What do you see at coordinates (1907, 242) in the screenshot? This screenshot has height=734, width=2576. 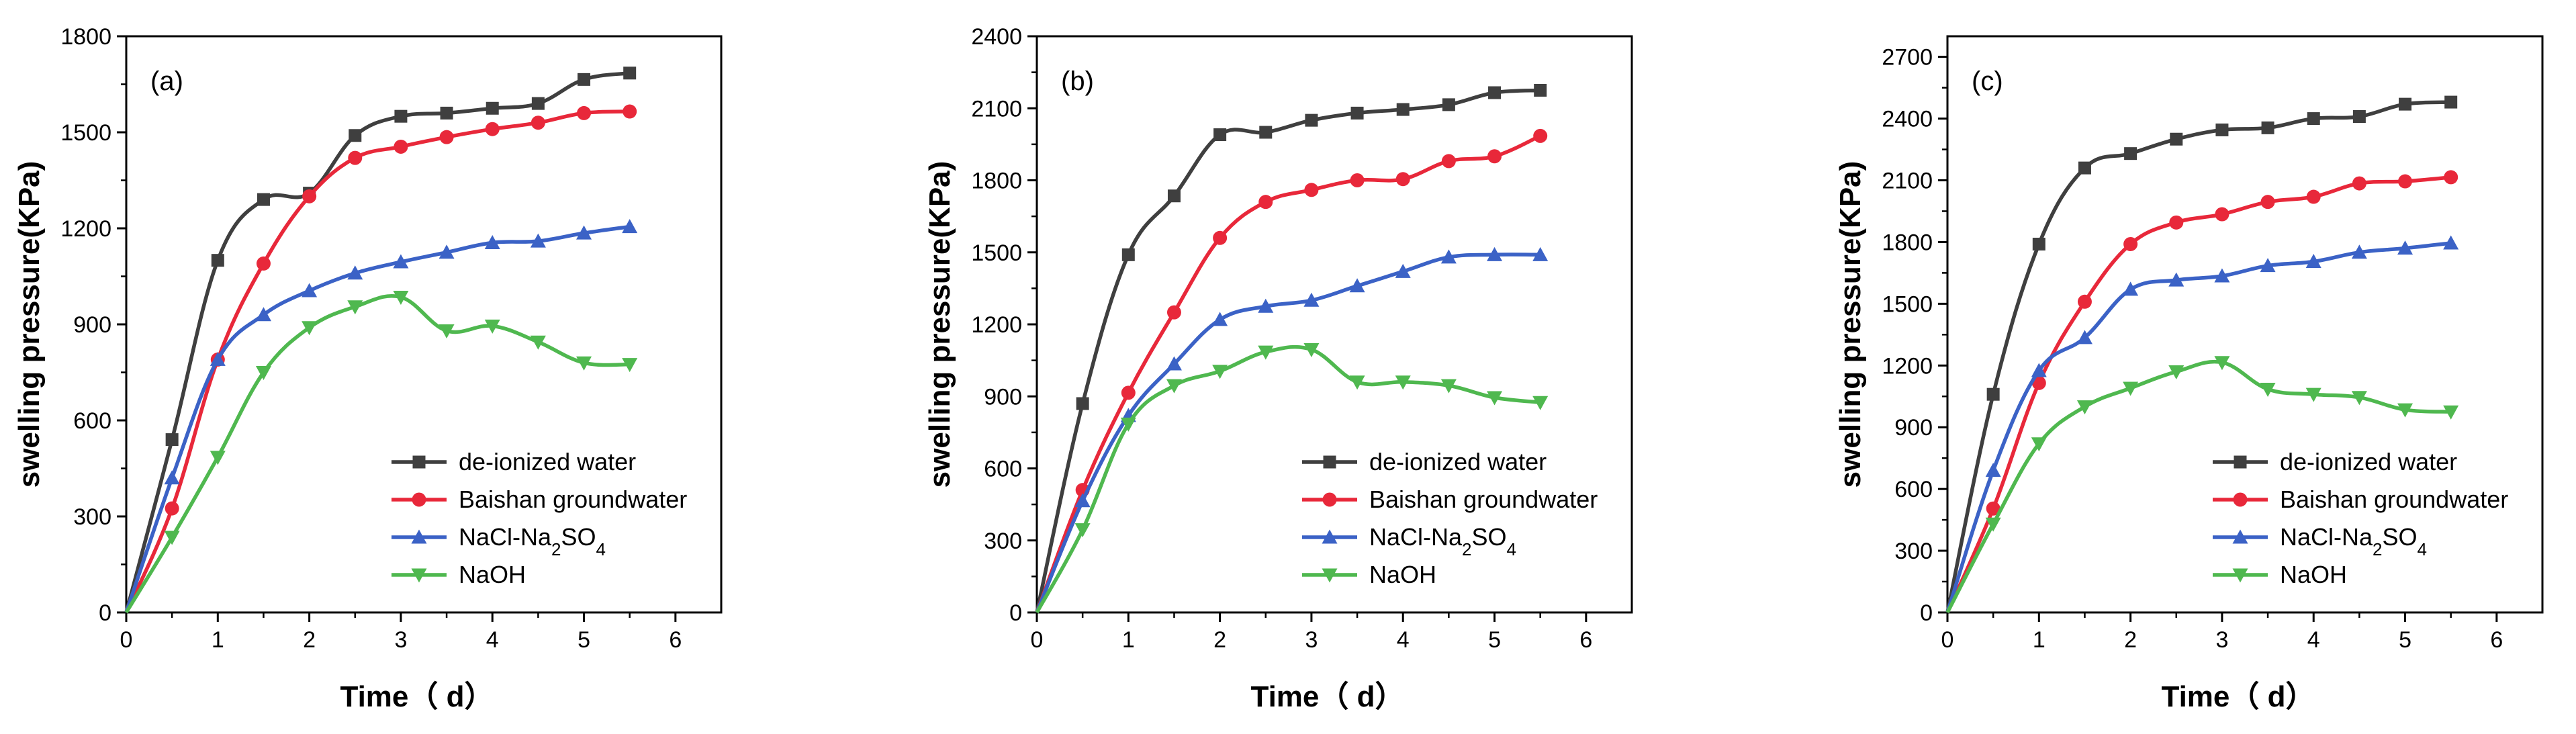 I see `y-tick-label: 1800` at bounding box center [1907, 242].